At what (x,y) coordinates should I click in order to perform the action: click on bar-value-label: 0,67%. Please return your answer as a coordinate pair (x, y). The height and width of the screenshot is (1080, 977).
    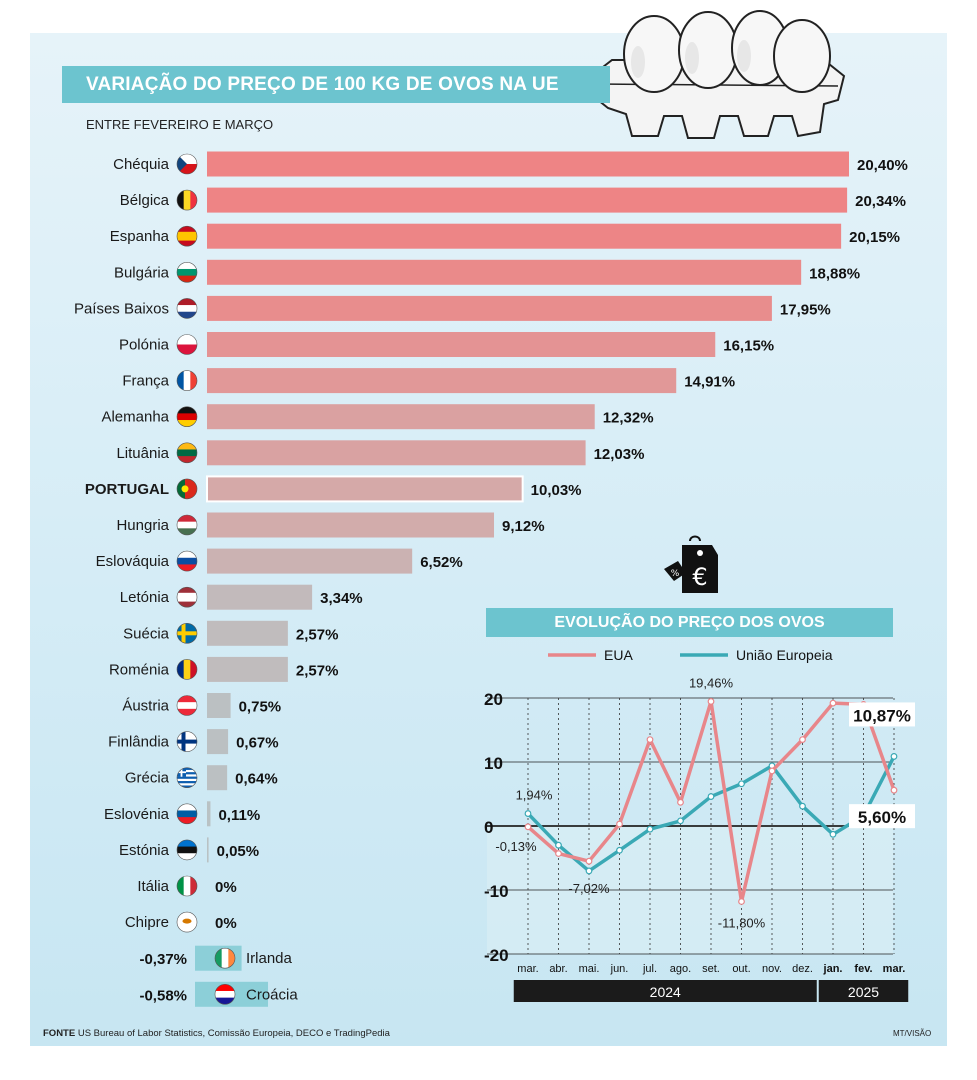
    Looking at the image, I should click on (257, 743).